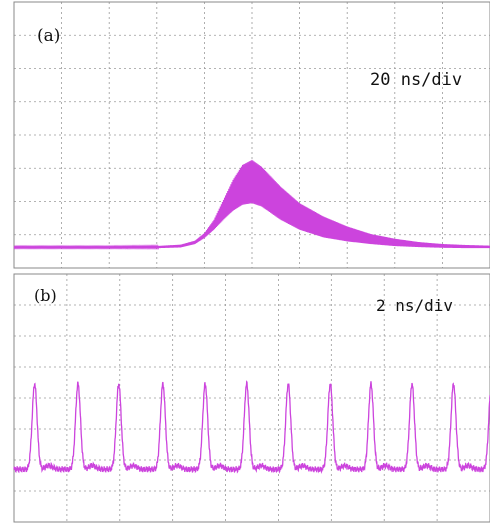  What do you see at coordinates (45, 295) in the screenshot?
I see `panel-b-label: (b)` at bounding box center [45, 295].